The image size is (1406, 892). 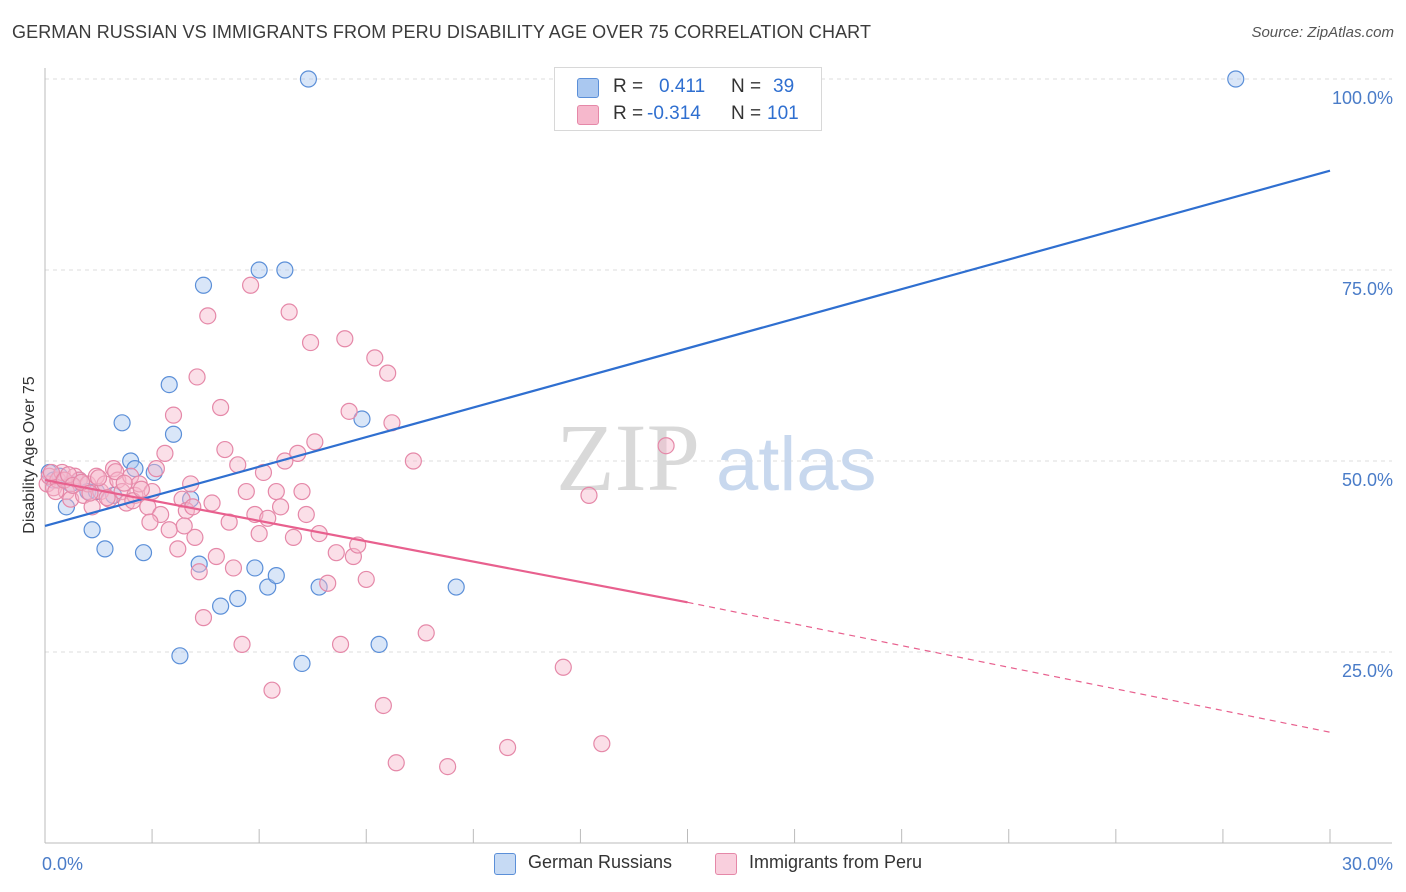 What do you see at coordinates (1367, 289) in the screenshot?
I see `y-tick-label: 75.0%` at bounding box center [1367, 289].